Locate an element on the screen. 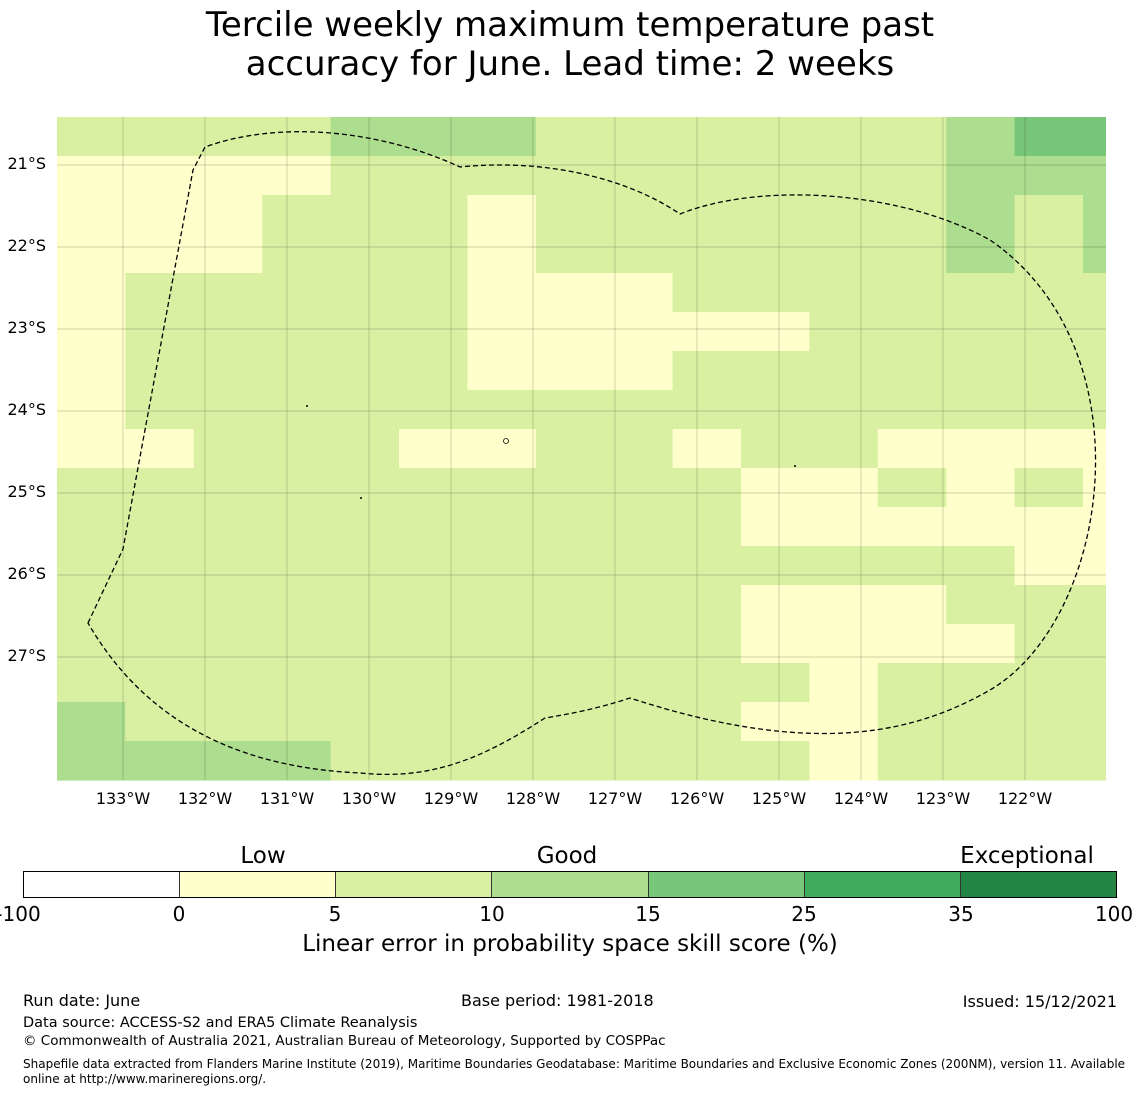 The image size is (1140, 1095). colorbar-tick: -100 is located at coordinates (20, 914).